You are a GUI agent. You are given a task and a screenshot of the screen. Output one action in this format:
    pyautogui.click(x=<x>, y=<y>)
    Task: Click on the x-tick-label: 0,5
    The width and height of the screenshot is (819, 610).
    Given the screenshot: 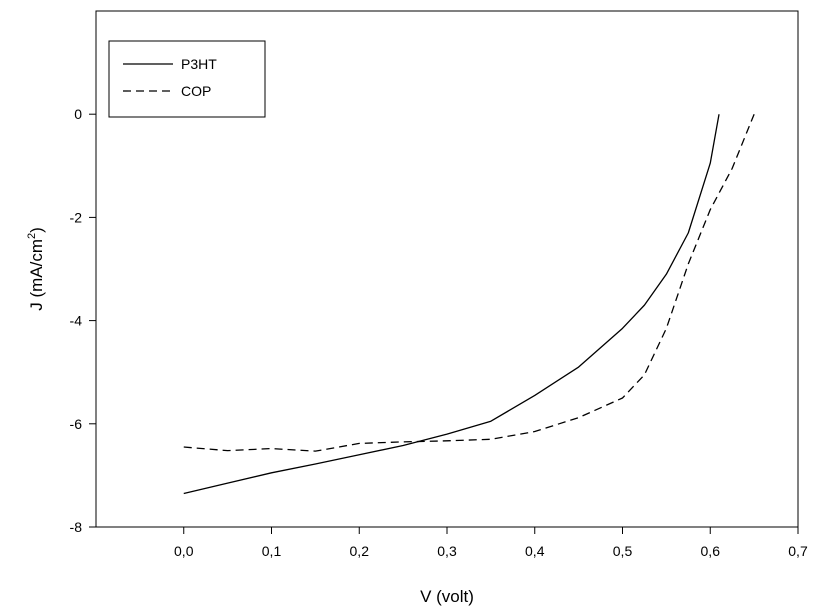 What is the action you would take?
    pyautogui.click(x=623, y=551)
    